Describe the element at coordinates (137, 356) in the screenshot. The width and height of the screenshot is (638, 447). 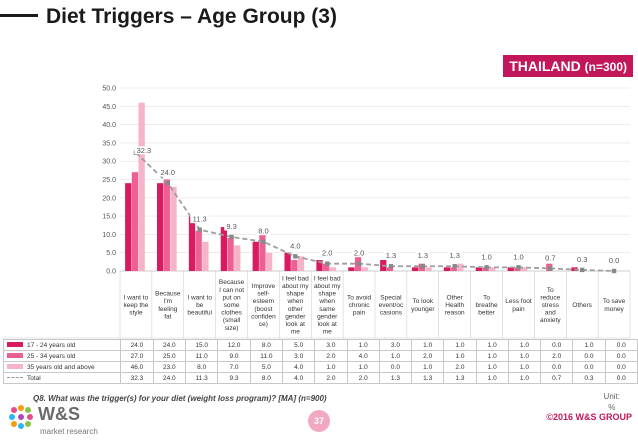
I see `table-cell: 27.0` at that location.